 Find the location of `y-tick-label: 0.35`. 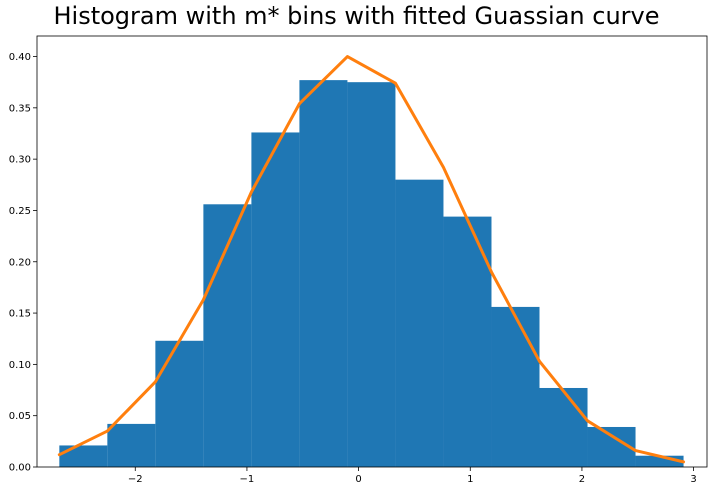

y-tick-label: 0.35 is located at coordinates (20, 108).